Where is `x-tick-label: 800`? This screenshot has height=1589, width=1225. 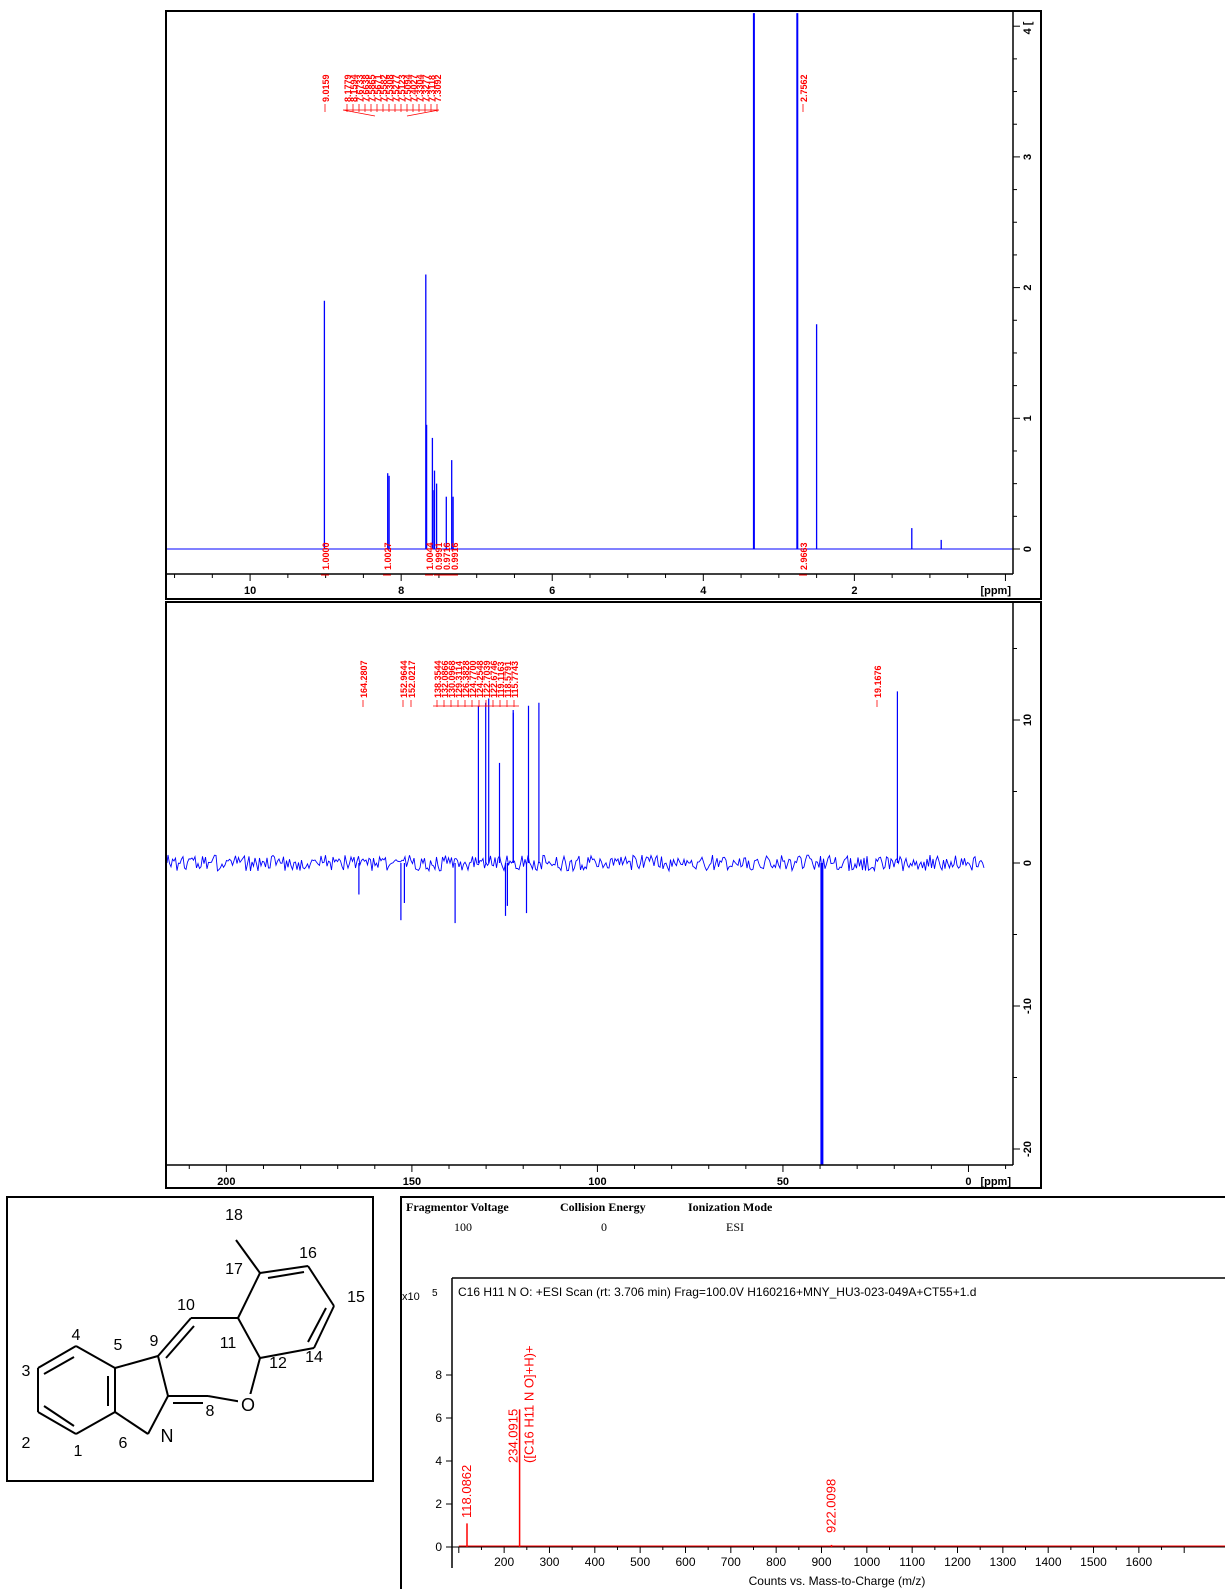
x-tick-label: 800 is located at coordinates (776, 1562).